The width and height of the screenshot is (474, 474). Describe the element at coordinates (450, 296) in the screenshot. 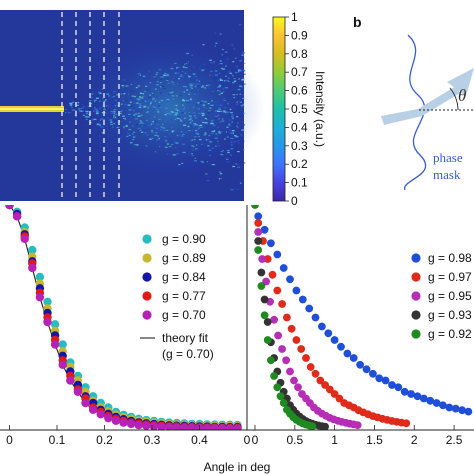

I see `legend-label: g = 0.95` at that location.